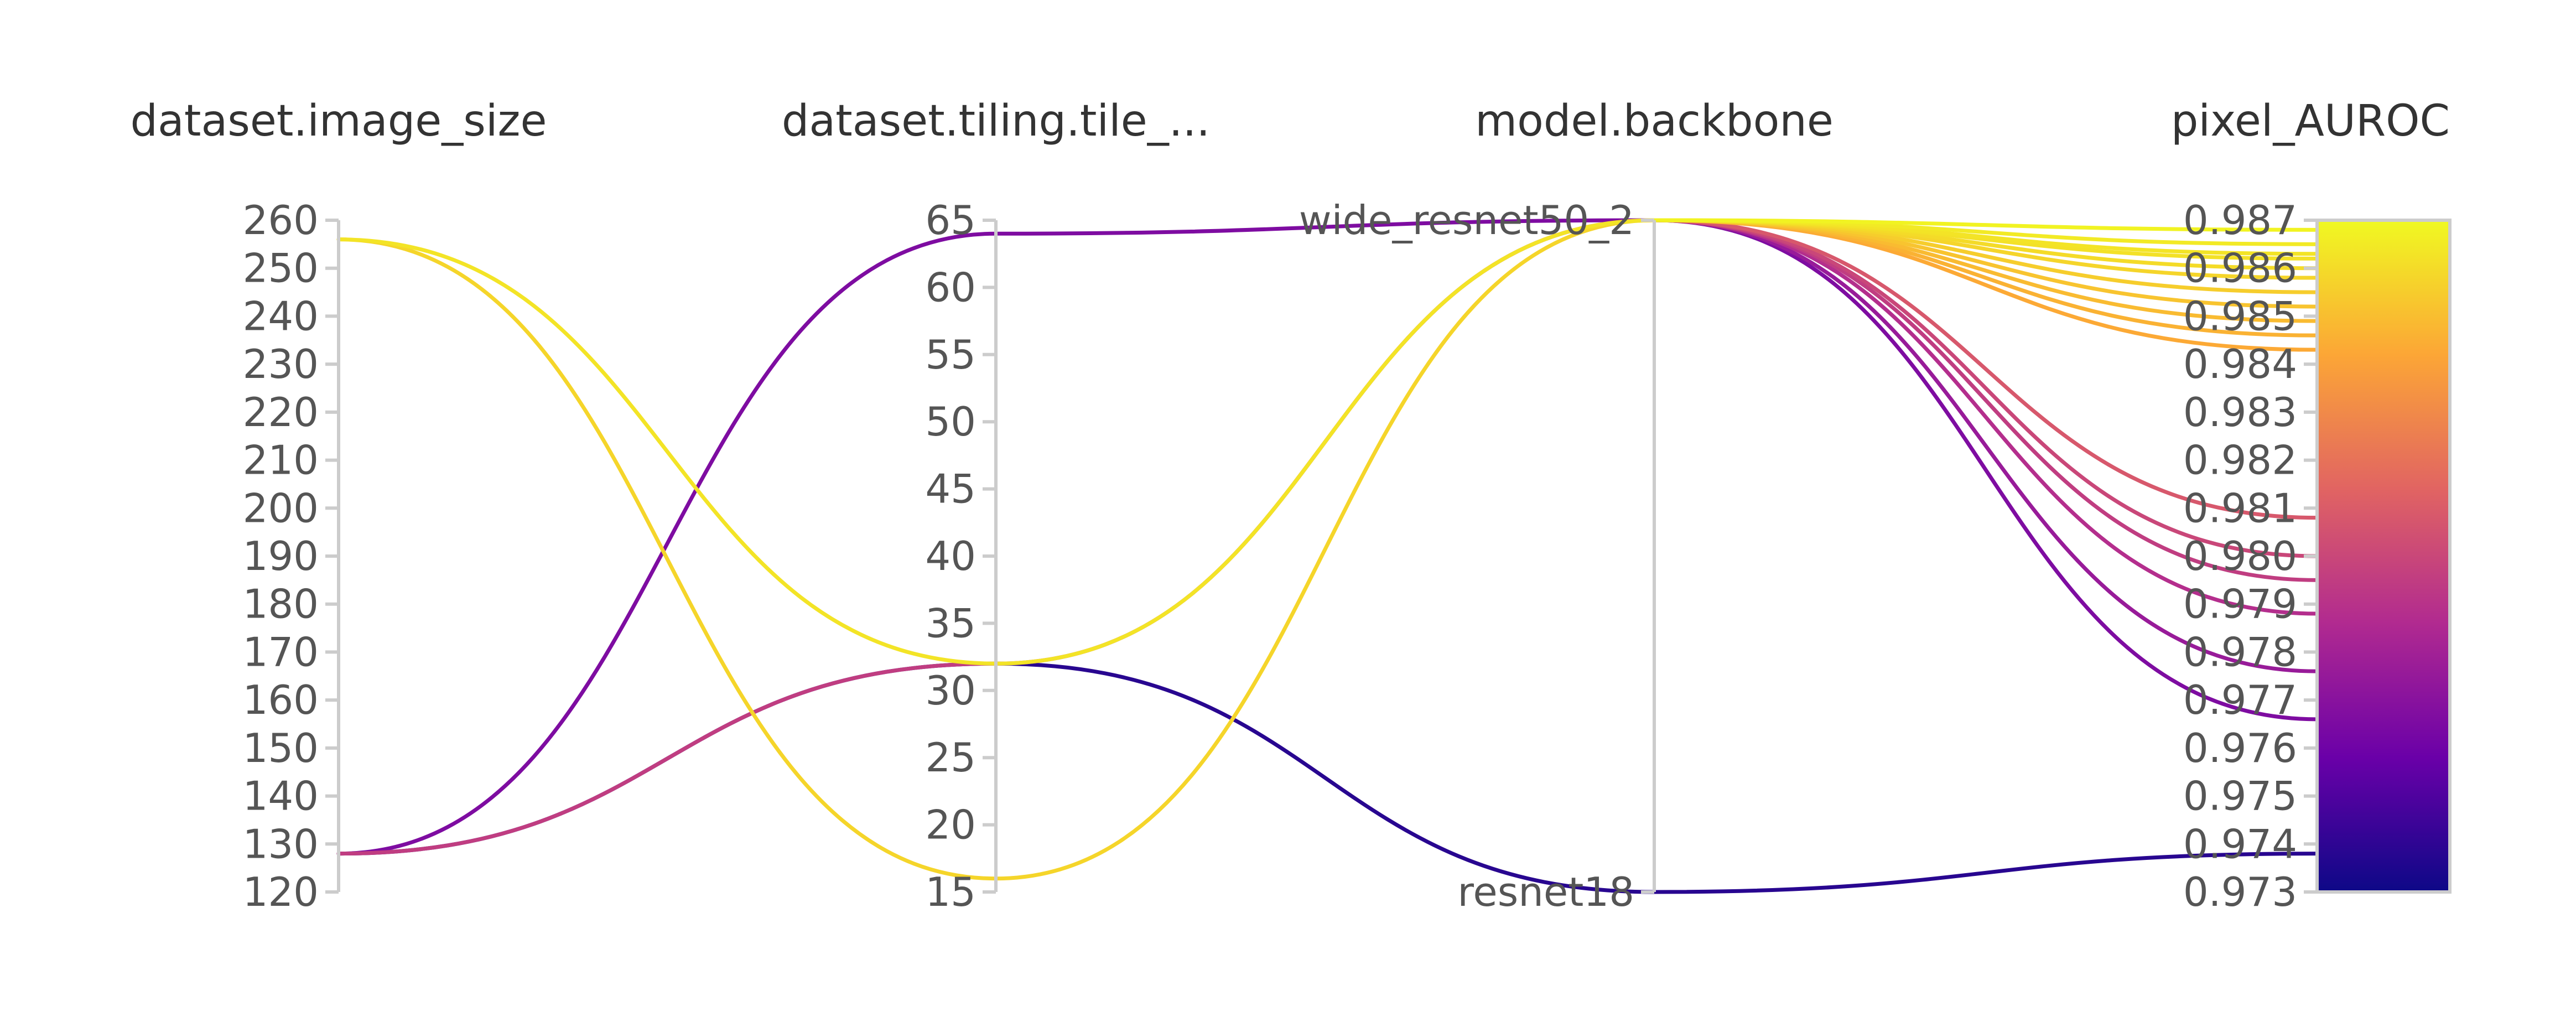 The image size is (2576, 1027). I want to click on tick-label: 230, so click(281, 364).